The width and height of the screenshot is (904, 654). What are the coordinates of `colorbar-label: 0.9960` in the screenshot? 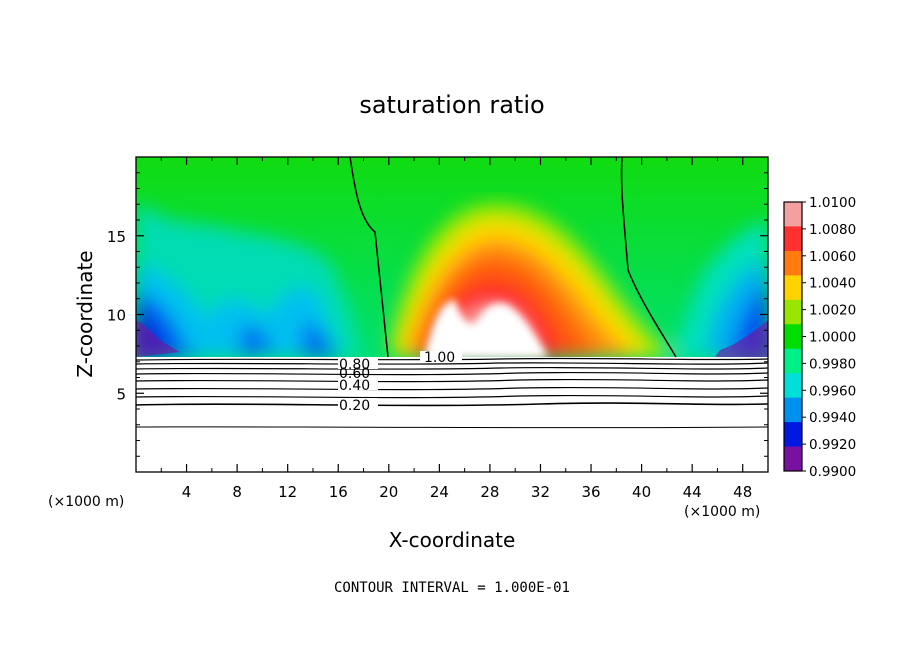 It's located at (832, 391).